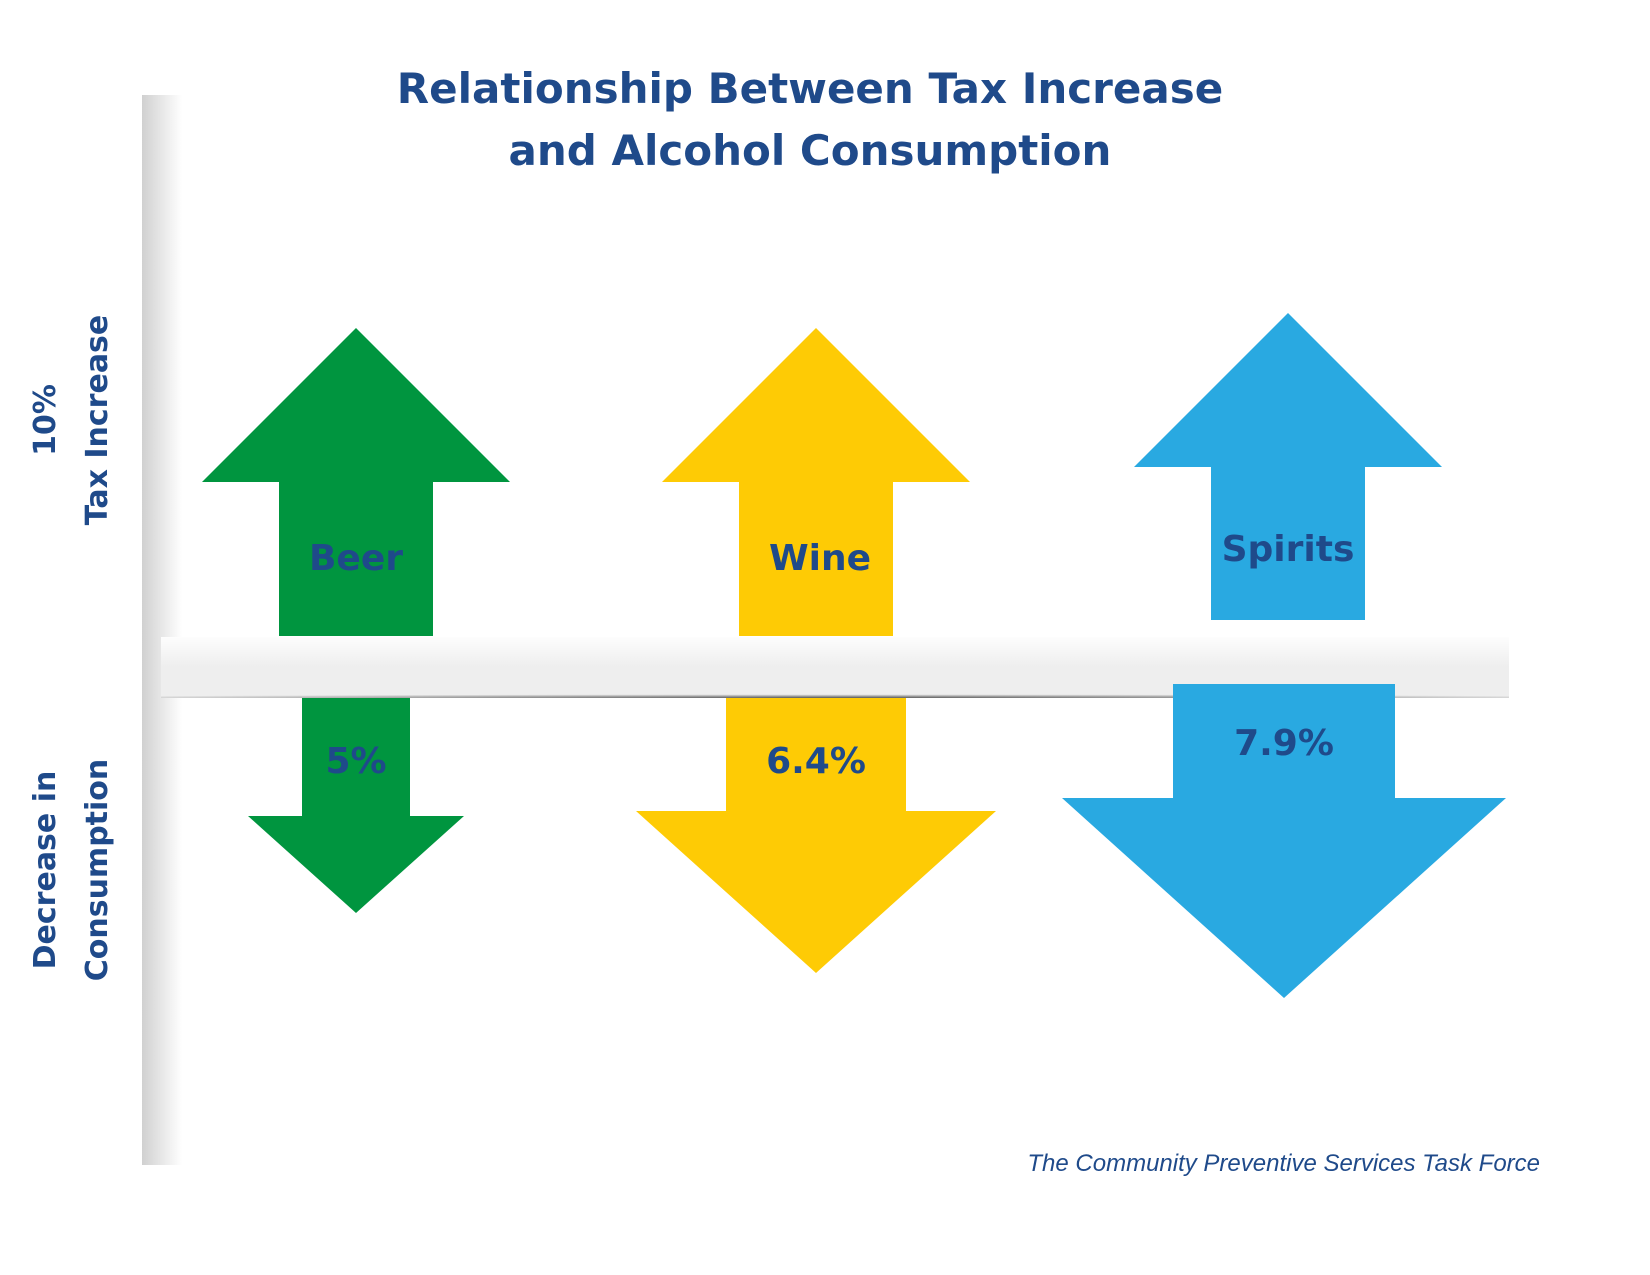 The image size is (1650, 1275). Describe the element at coordinates (1288, 549) in the screenshot. I see `category-label-spirits: Spirits` at that location.